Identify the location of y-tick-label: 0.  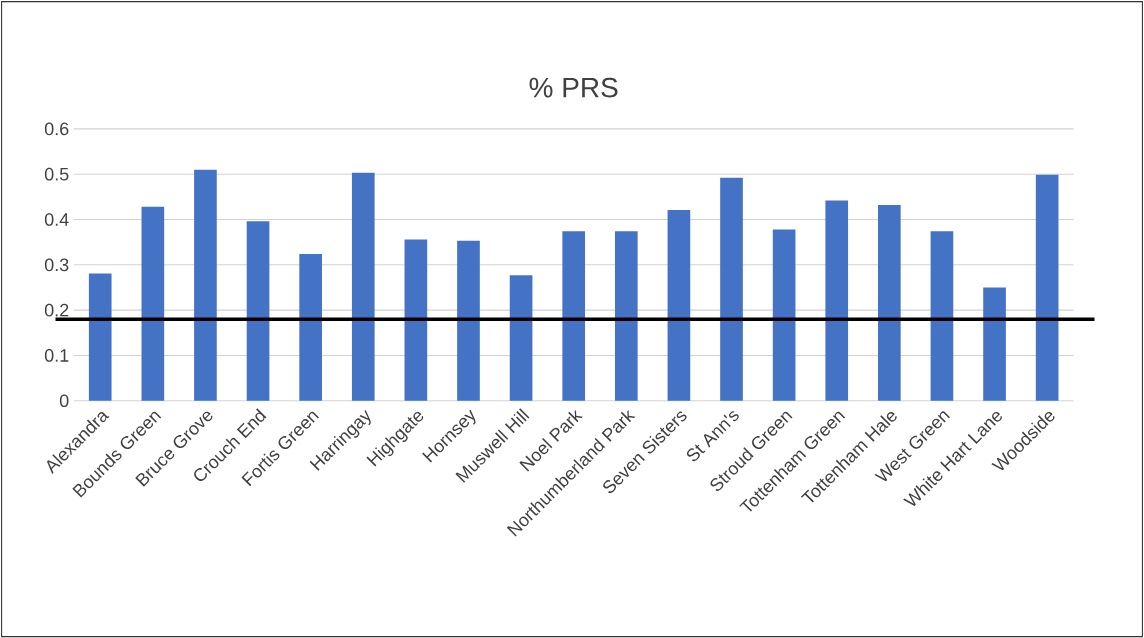
(64, 400).